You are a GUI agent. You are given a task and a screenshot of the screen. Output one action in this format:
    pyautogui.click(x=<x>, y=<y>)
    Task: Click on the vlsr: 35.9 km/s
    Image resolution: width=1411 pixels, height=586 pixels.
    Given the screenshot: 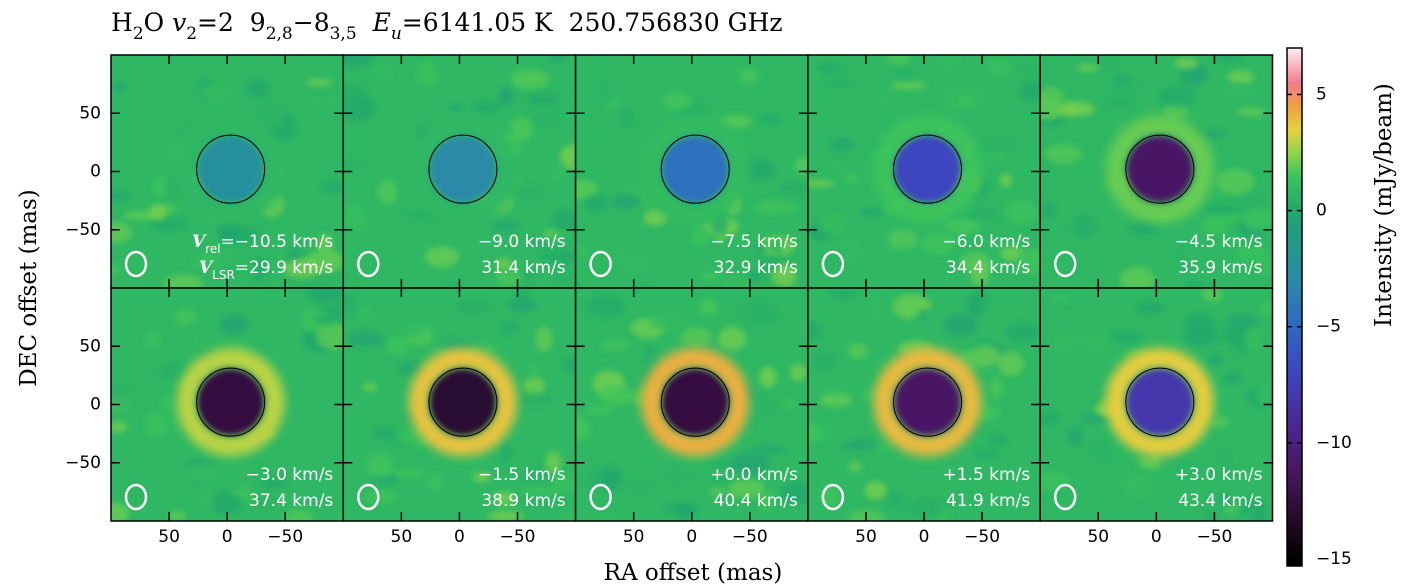 What is the action you would take?
    pyautogui.click(x=1220, y=268)
    